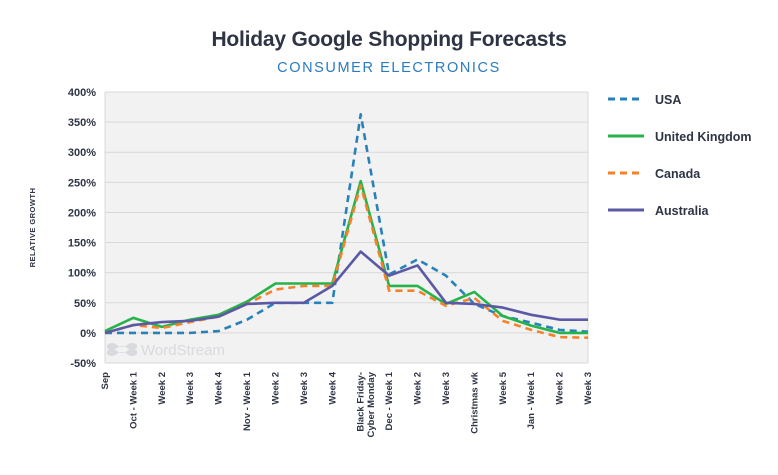 The width and height of the screenshot is (778, 475). I want to click on y-axis-title: RELATIVE GROWTH, so click(32, 228).